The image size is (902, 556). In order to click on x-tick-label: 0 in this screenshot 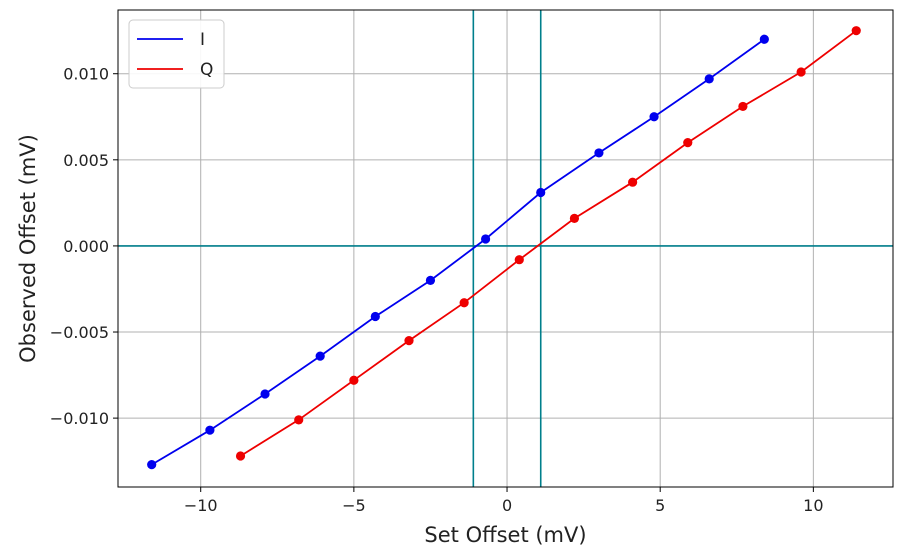, I will do `click(507, 505)`.